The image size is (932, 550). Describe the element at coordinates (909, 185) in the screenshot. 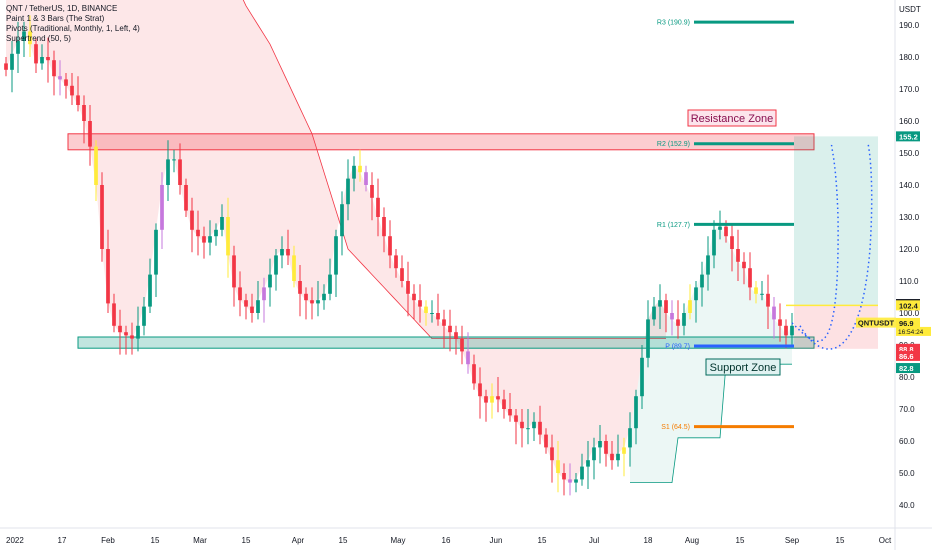

I see `y-tick-label: 140.0` at that location.